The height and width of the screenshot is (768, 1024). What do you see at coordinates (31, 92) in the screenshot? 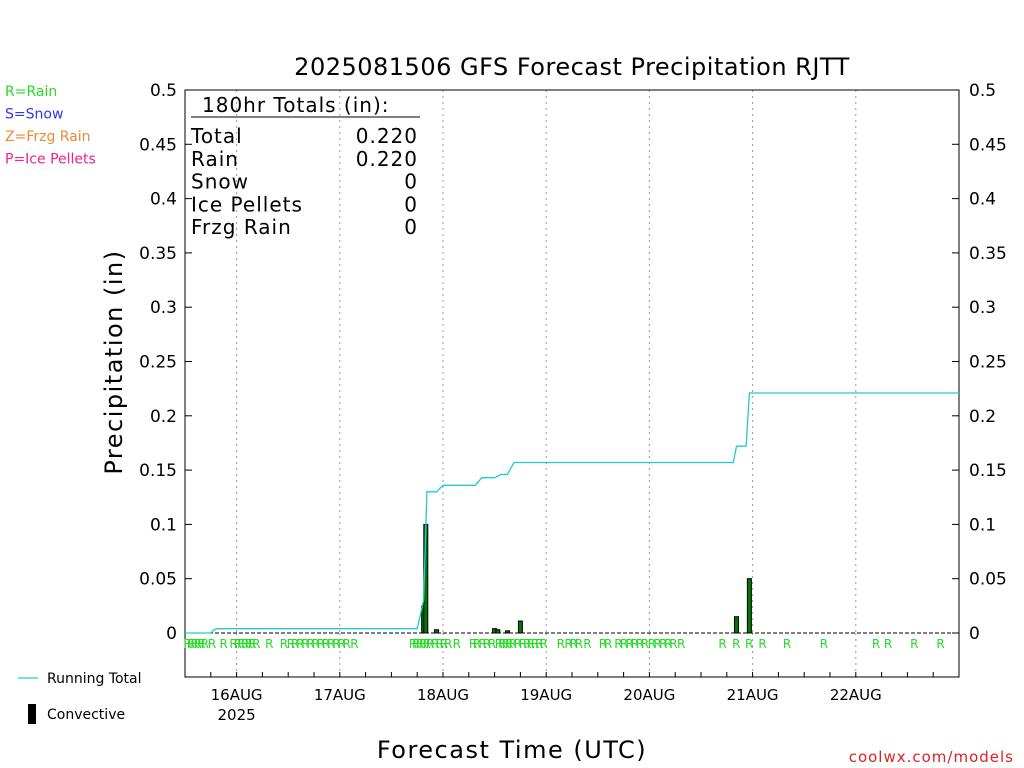
I see `type-key-item: R=Rain` at bounding box center [31, 92].